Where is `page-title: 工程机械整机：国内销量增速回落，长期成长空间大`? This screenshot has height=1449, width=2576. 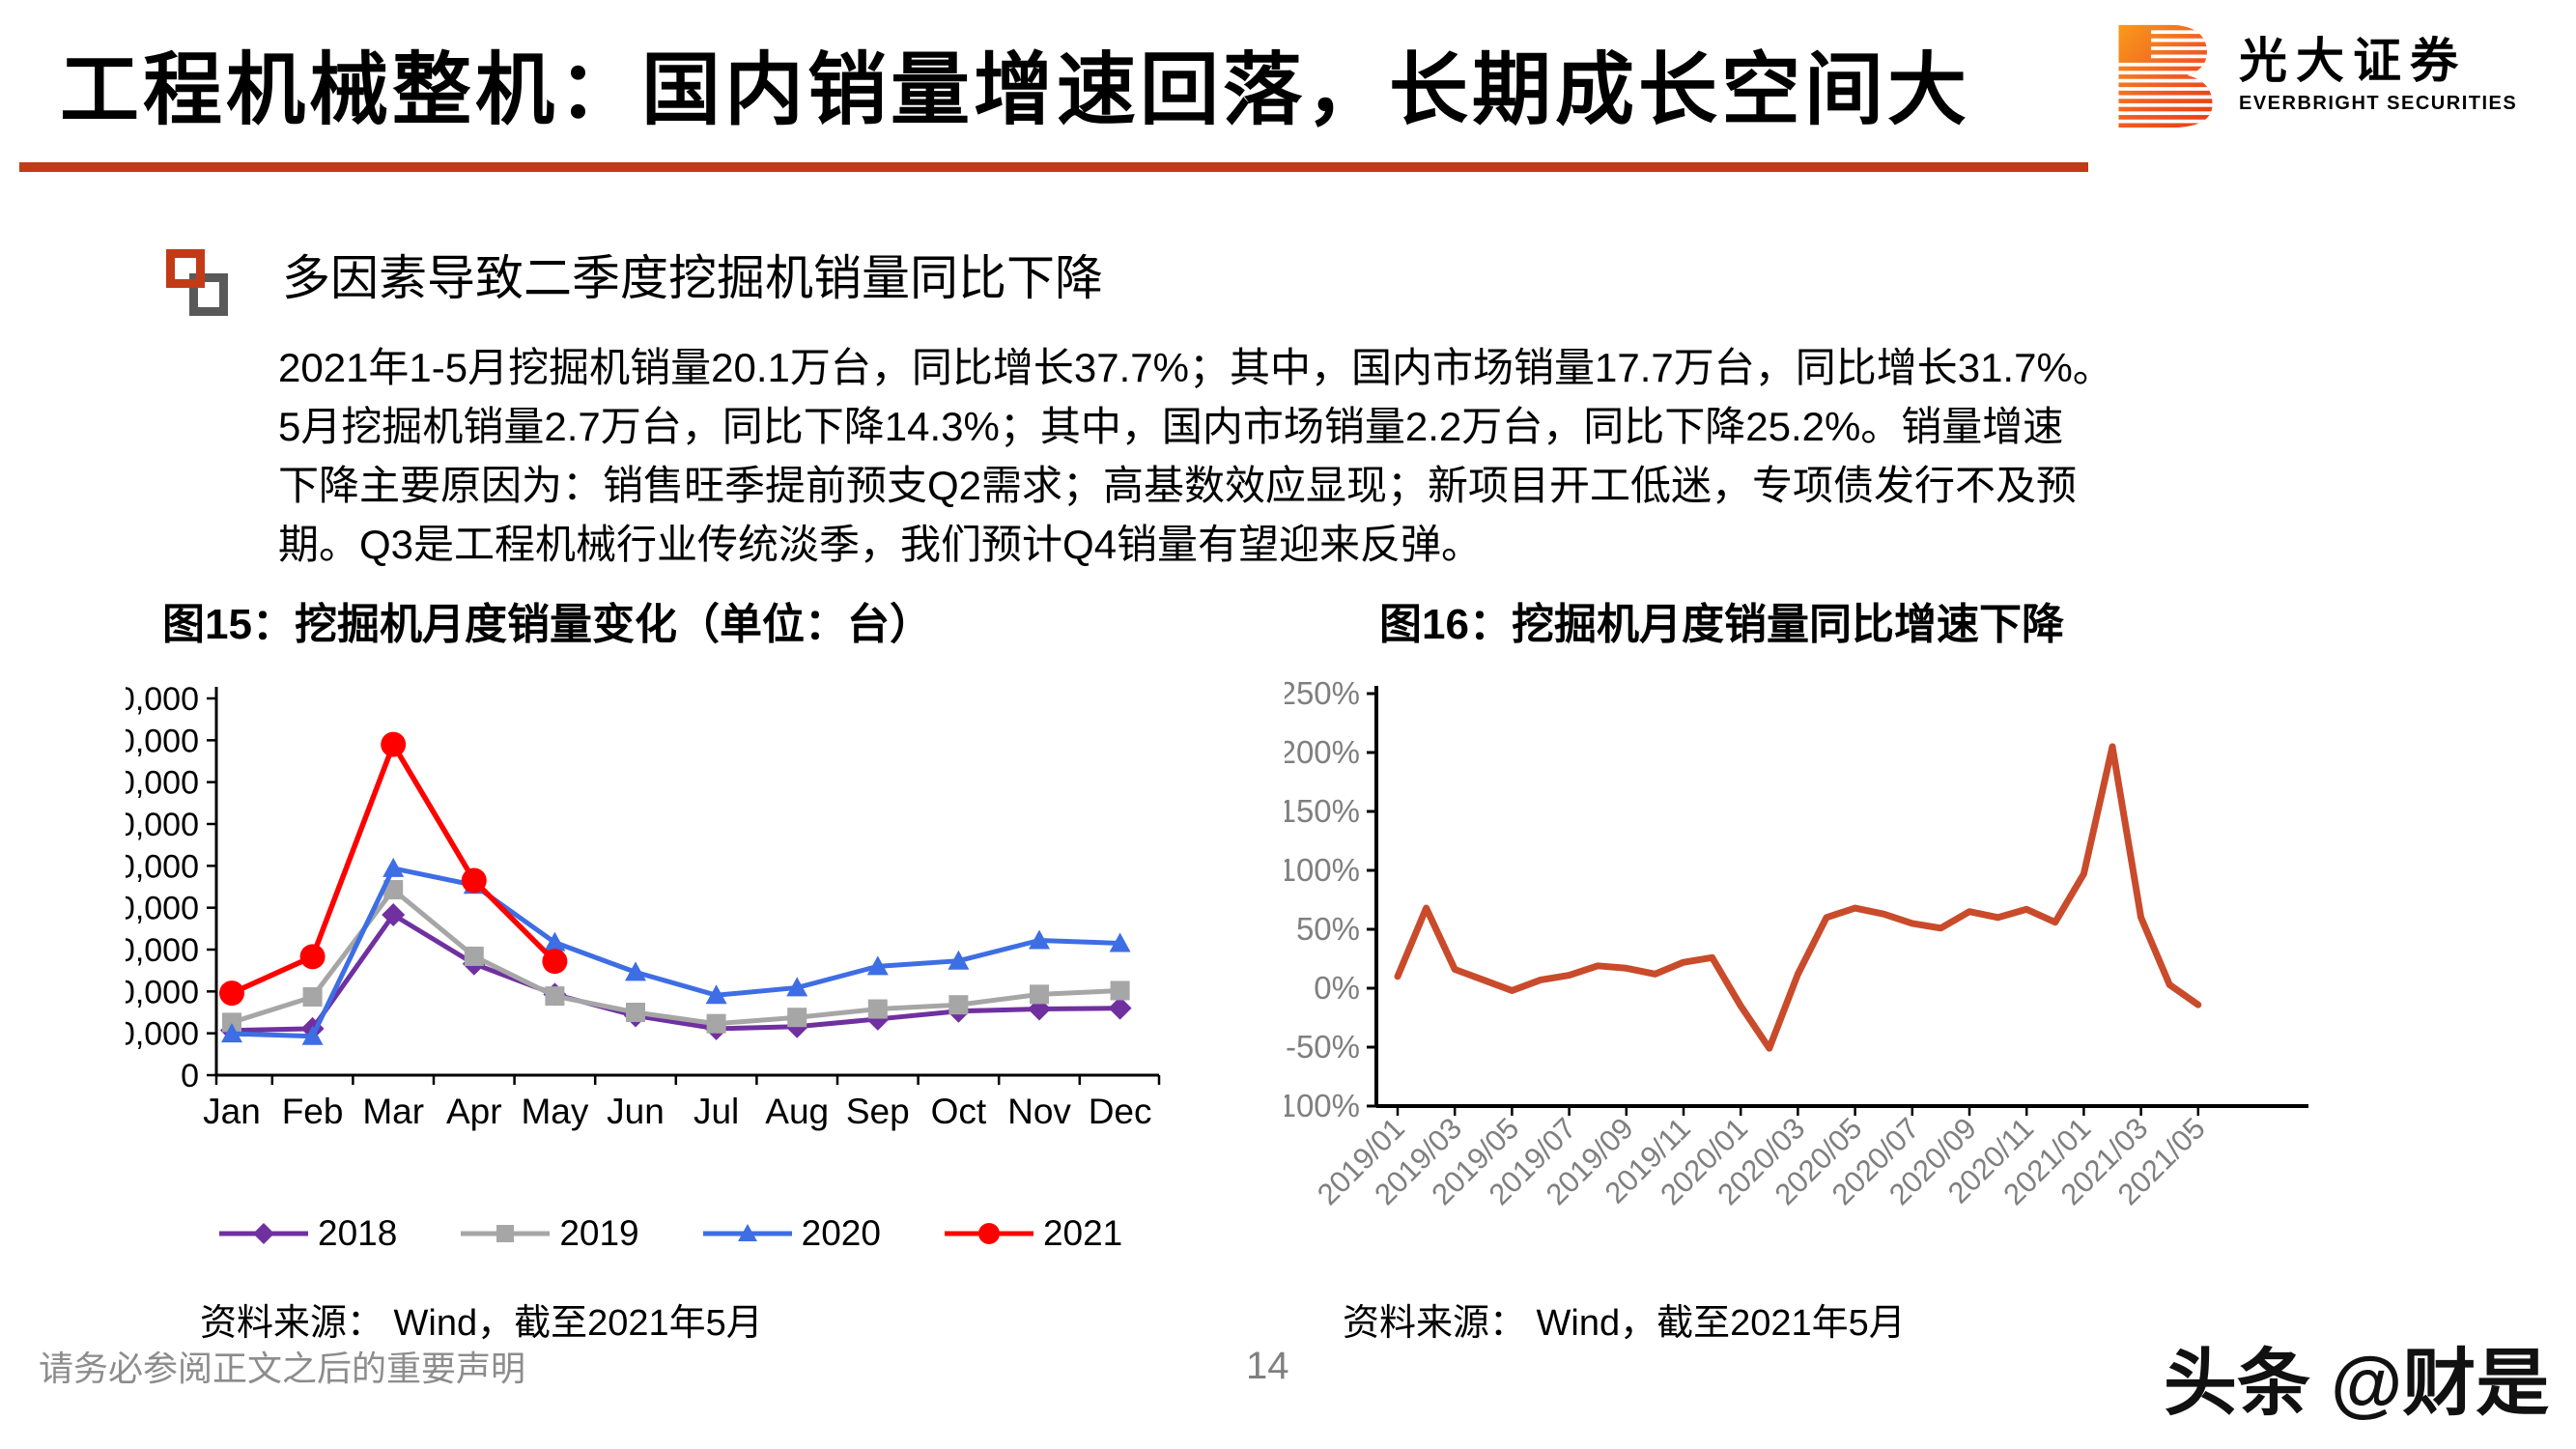 page-title: 工程机械整机：国内销量增速回落，长期成长空间大 is located at coordinates (1015, 90).